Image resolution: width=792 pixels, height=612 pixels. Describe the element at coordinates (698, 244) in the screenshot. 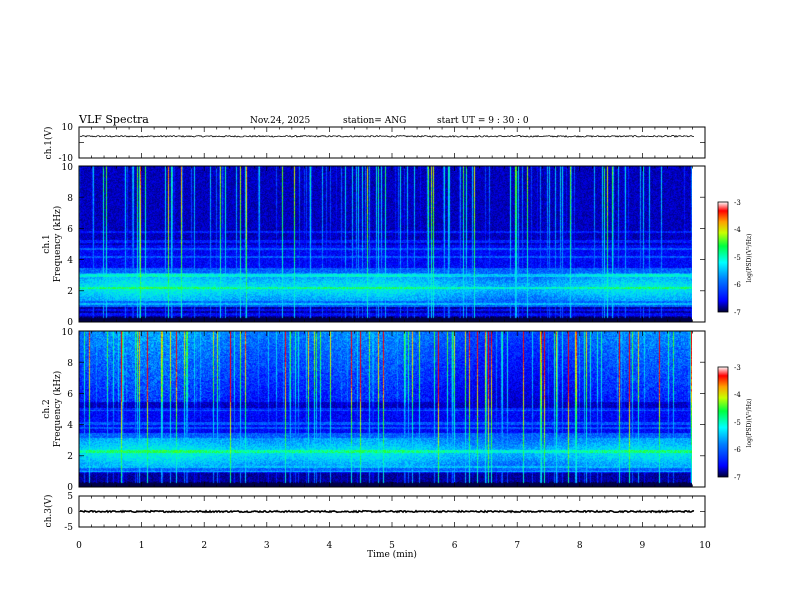

I see `ch1-spectrogram-nodata` at that location.